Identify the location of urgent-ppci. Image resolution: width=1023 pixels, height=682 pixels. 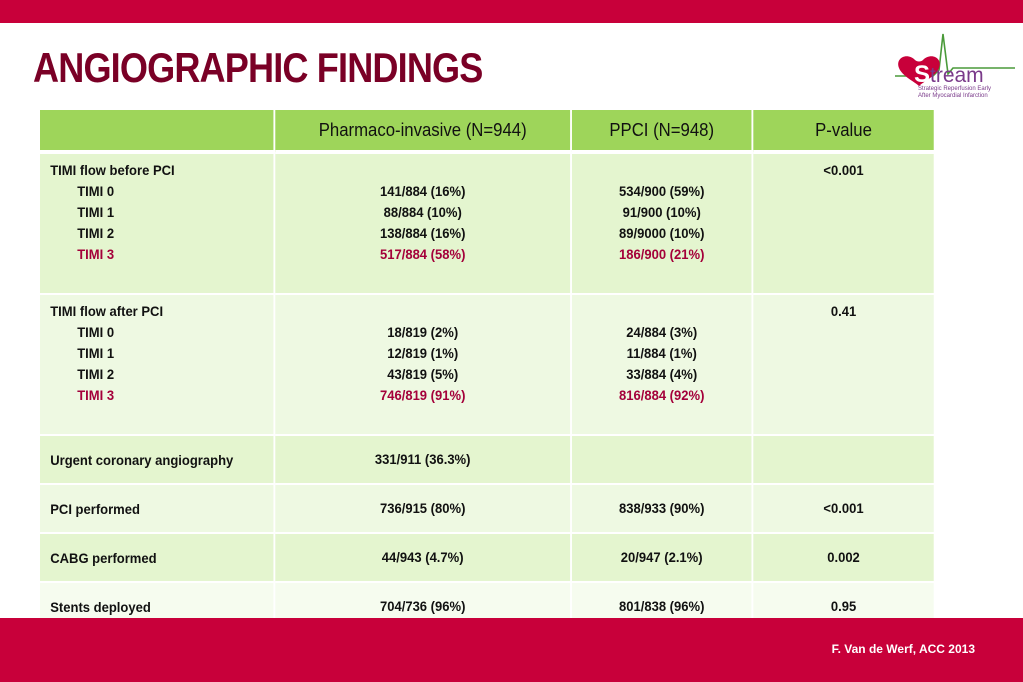
(662, 460).